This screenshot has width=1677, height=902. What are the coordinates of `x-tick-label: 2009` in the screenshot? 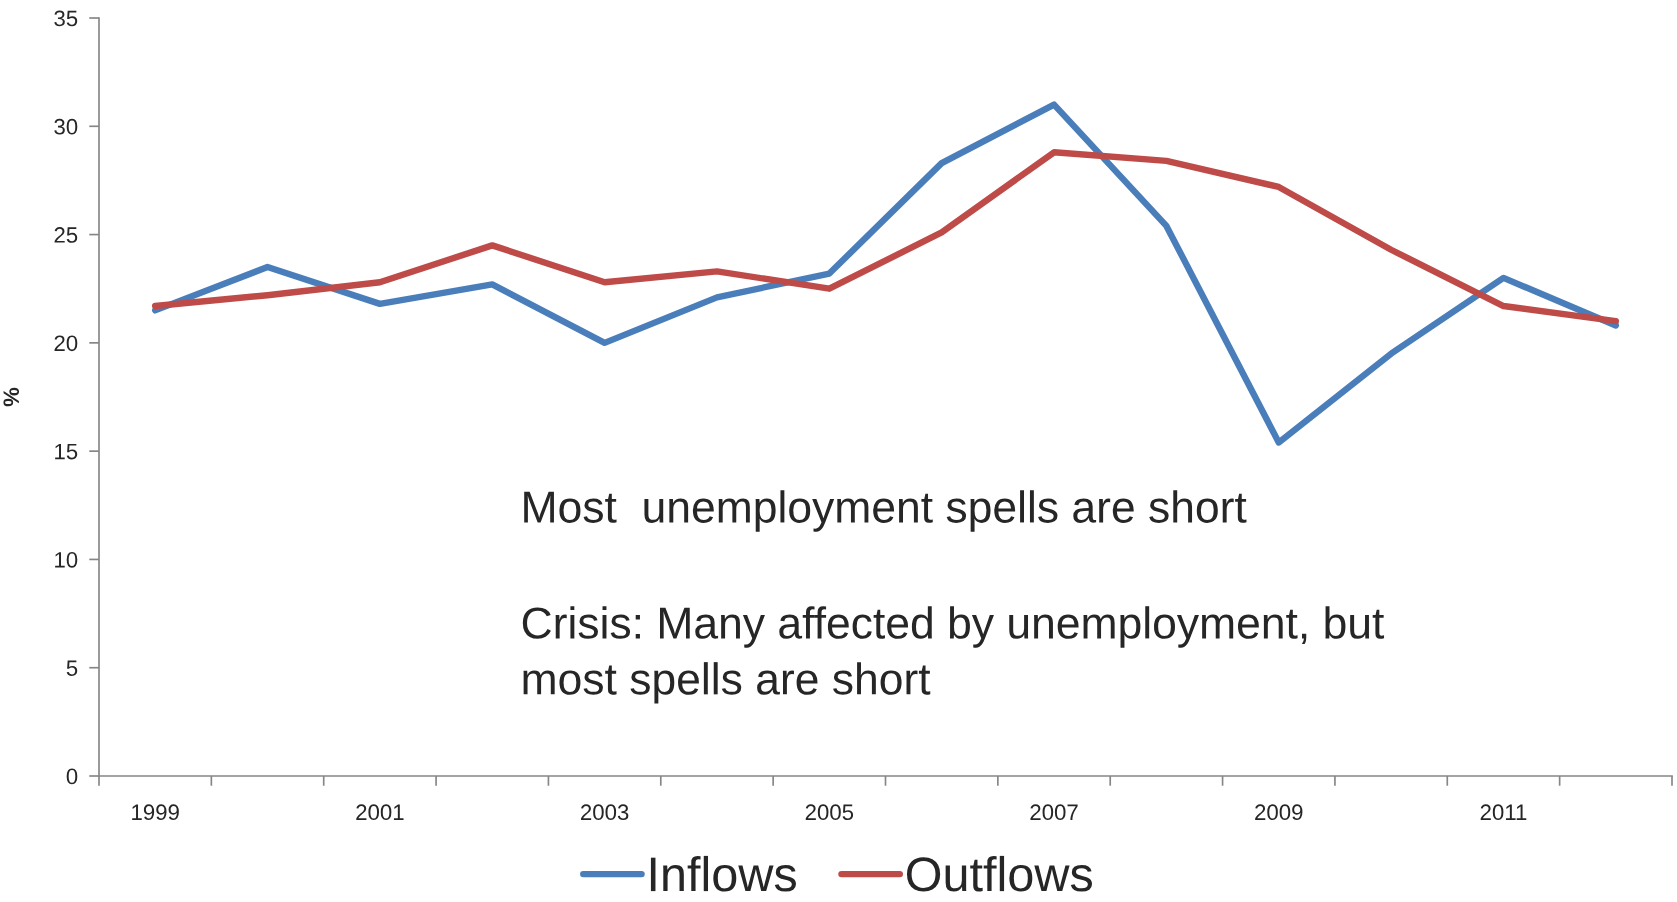 It's located at (1279, 812).